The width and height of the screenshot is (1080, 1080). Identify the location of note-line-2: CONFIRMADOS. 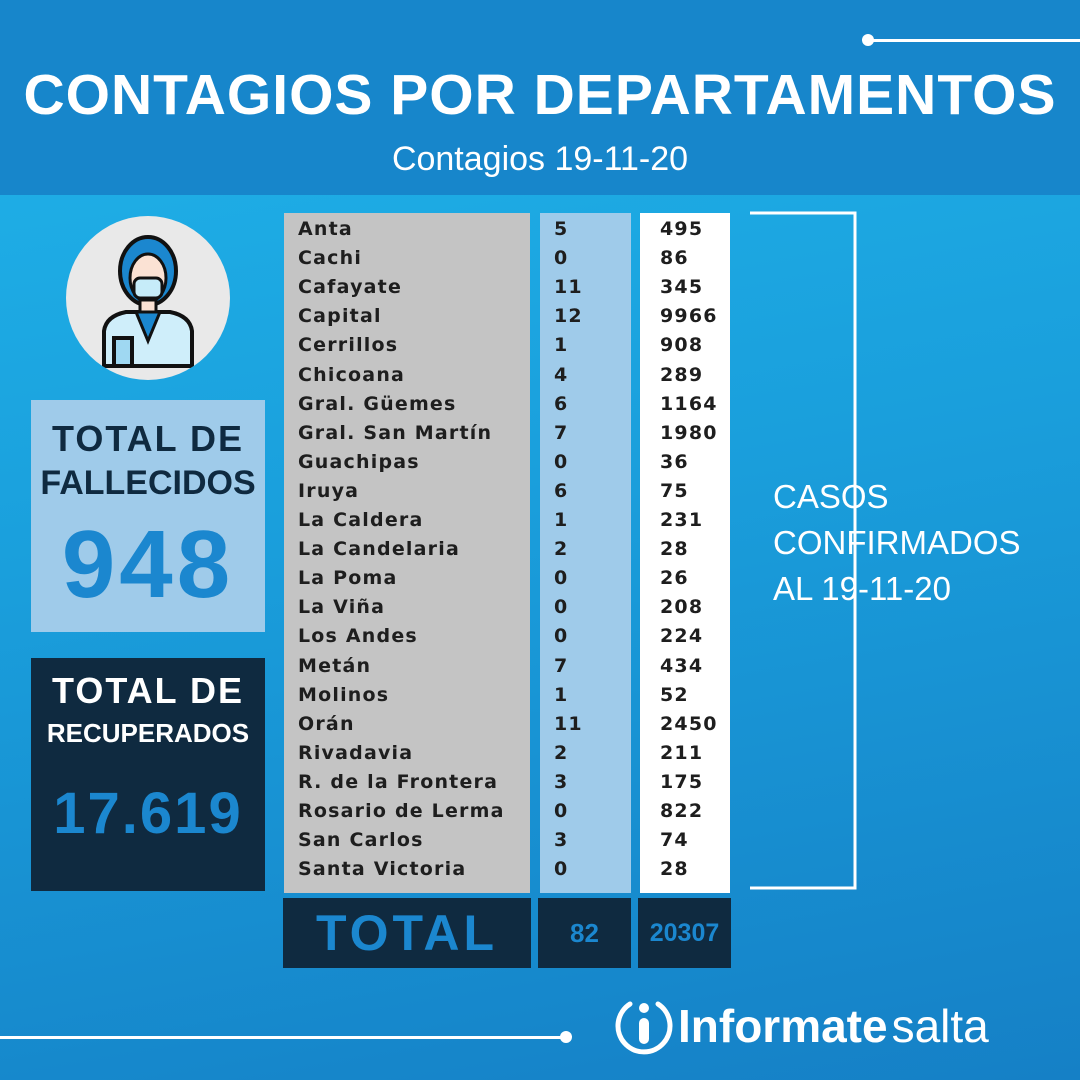
(897, 542).